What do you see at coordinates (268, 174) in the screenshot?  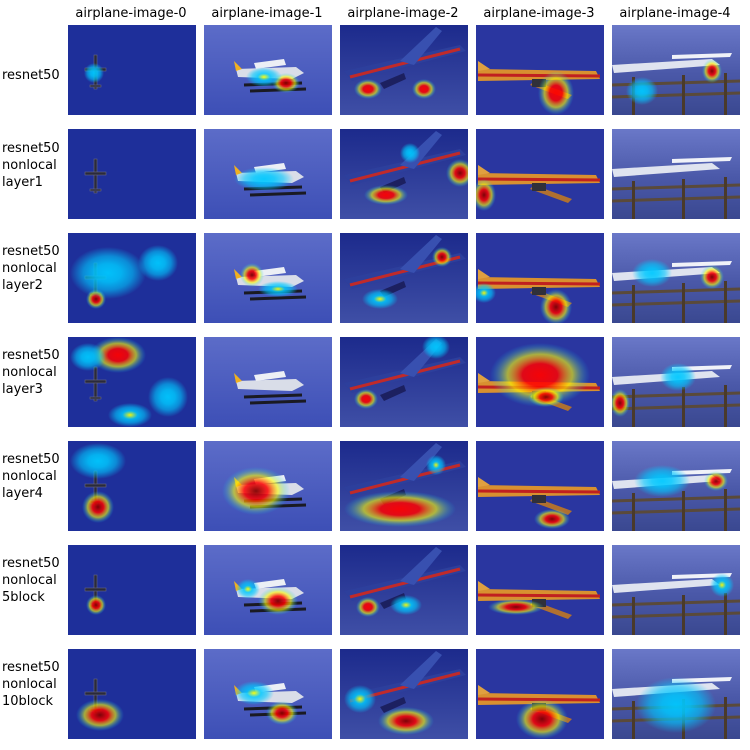 I see `heatmap-cell-r1-c1` at bounding box center [268, 174].